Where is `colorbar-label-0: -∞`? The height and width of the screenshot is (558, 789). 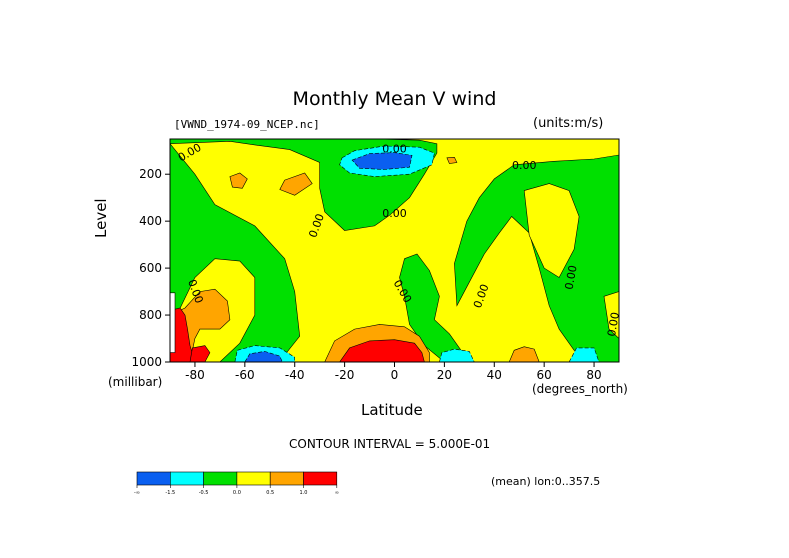
colorbar-label-0: -∞ is located at coordinates (137, 493).